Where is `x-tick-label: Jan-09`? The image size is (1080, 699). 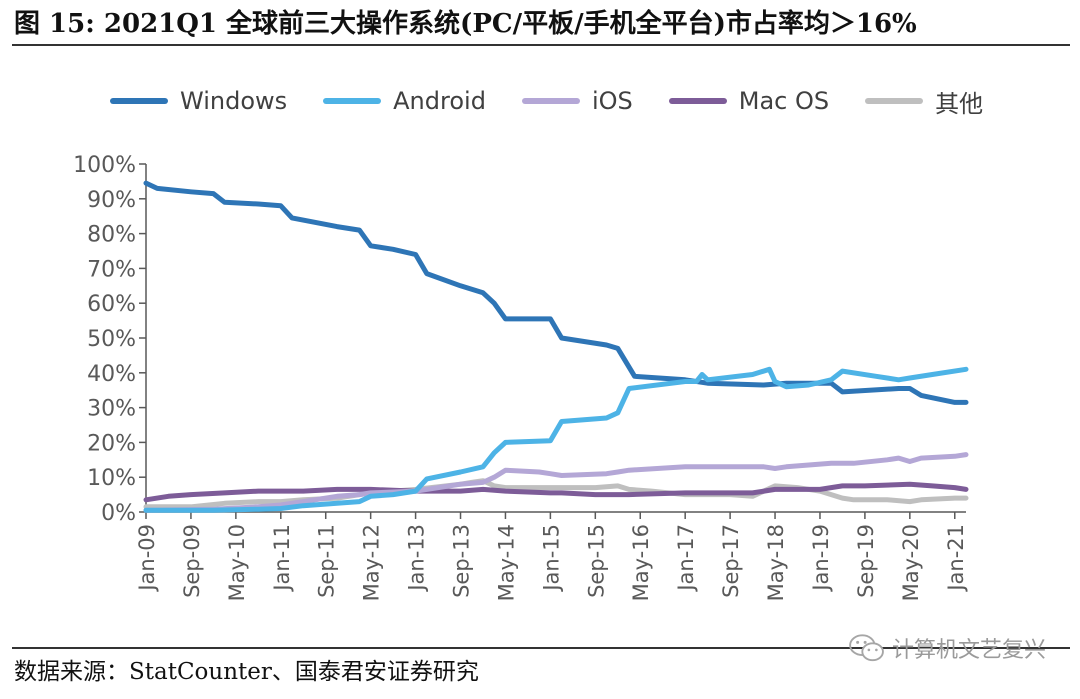
x-tick-label: Jan-09 is located at coordinates (147, 558).